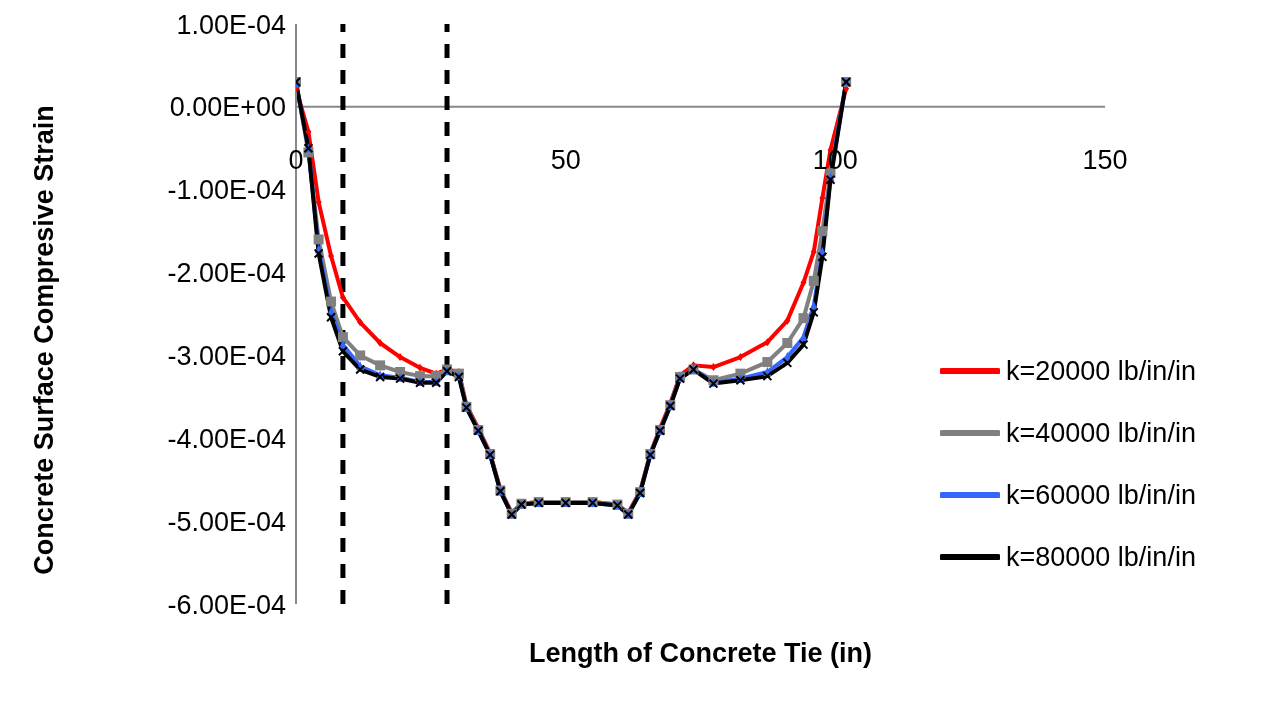  Describe the element at coordinates (227, 107) in the screenshot. I see `y-tick-label: 0.00E+00` at that location.